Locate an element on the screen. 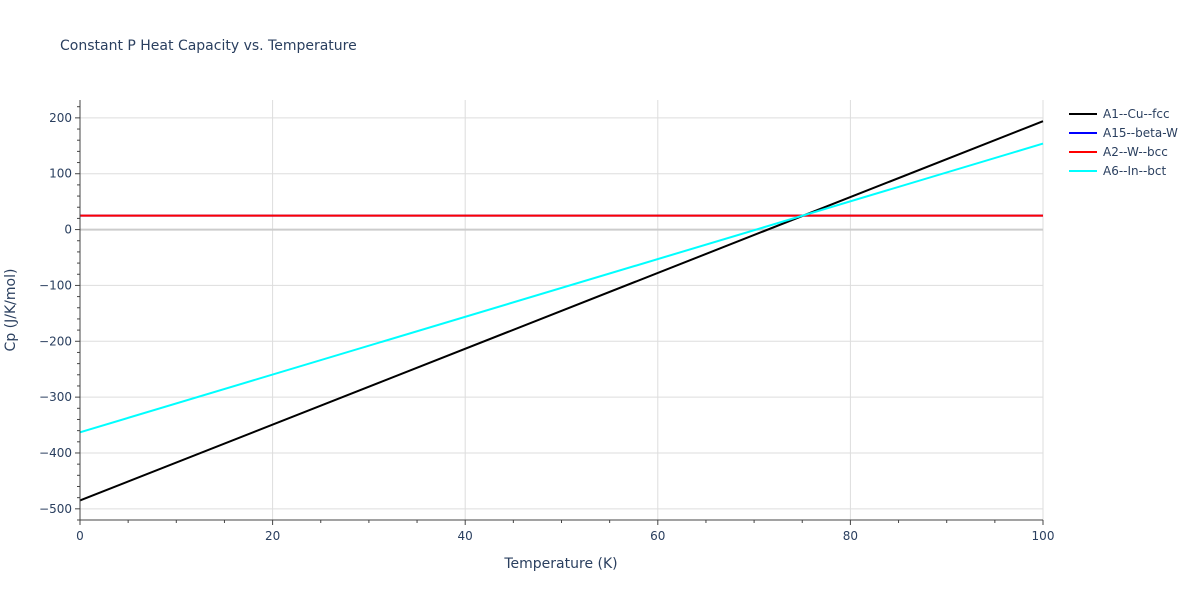 The width and height of the screenshot is (1200, 600). legend-item: A1--Cu--fcc is located at coordinates (1119, 114).